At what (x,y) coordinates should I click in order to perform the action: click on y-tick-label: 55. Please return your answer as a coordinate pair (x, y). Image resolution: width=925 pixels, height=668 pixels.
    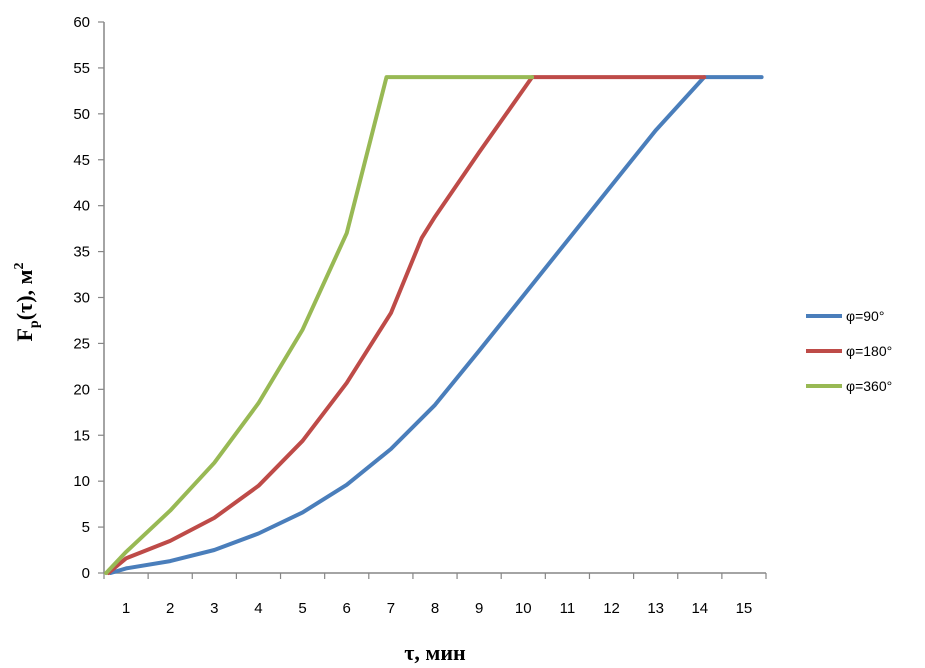
    Looking at the image, I should click on (81, 68).